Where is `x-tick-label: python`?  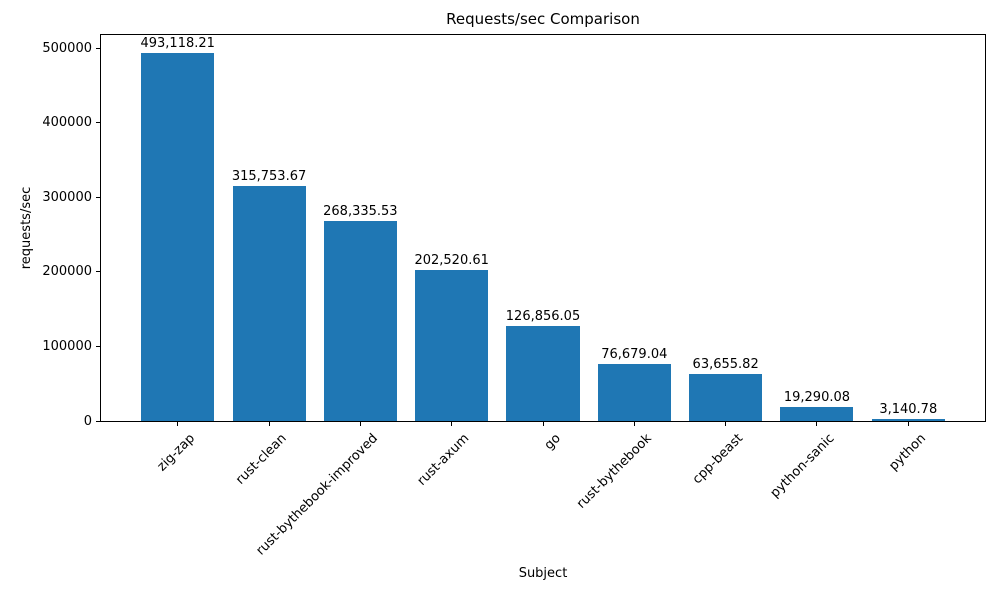
x-tick-label: python is located at coordinates (907, 452).